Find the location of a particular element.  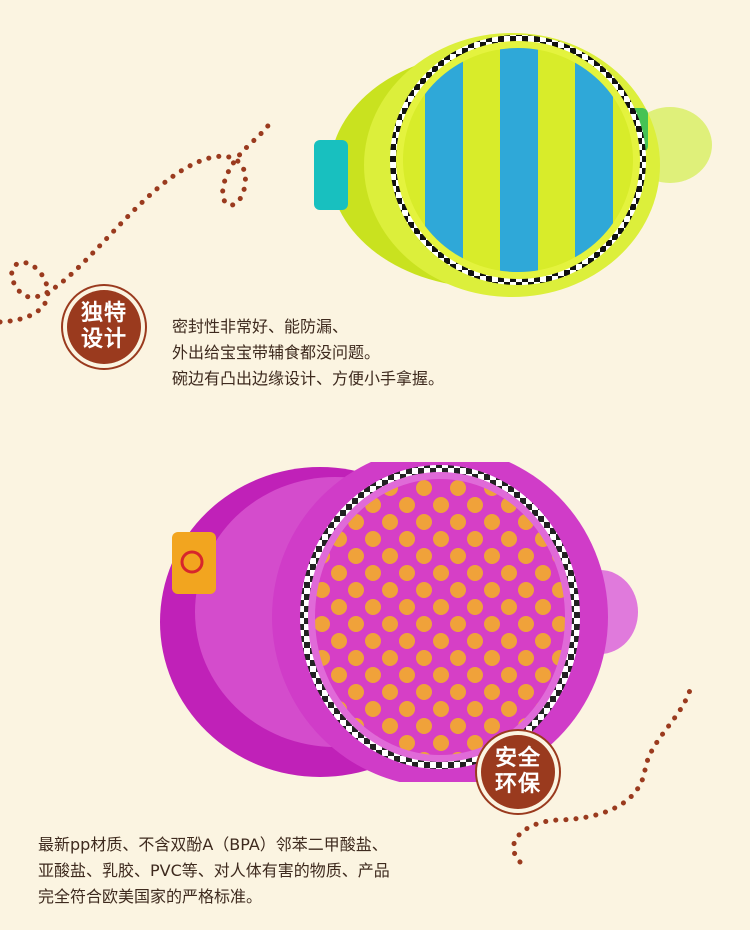

description-line: 亚酸盐、乳胶、PVC等、对人体有害的物质、产品 is located at coordinates (214, 870).